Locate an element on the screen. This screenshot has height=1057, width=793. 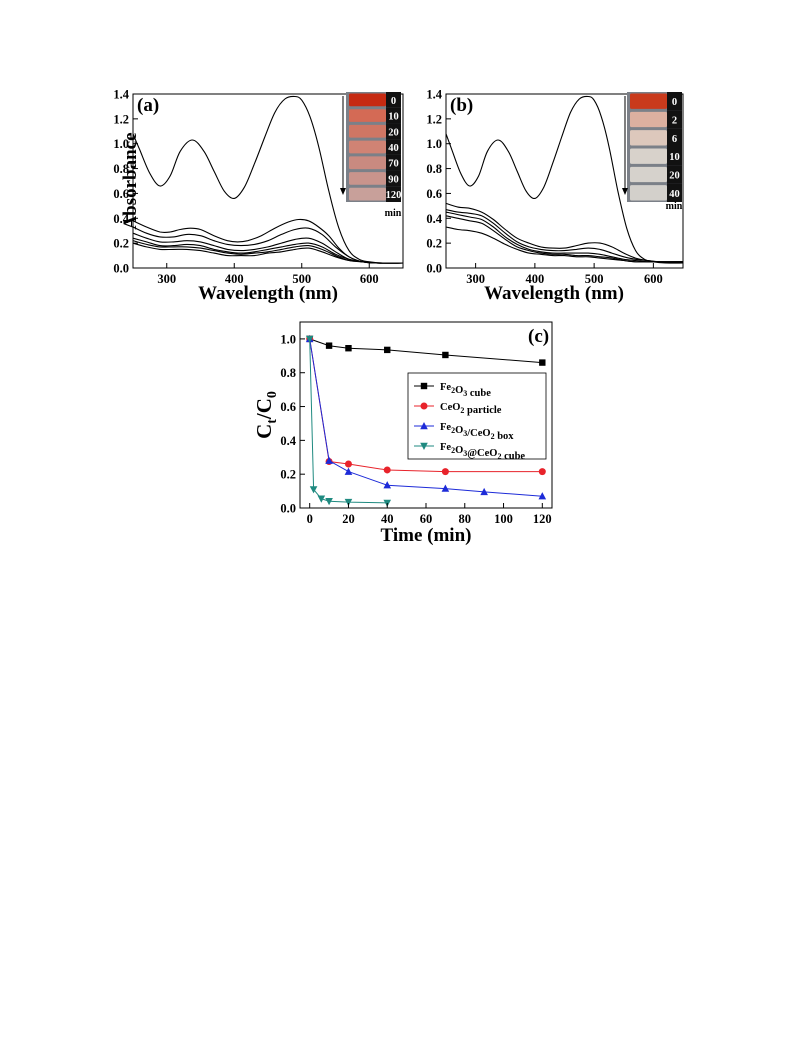
vial-time-label: 6 is located at coordinates (674, 139).